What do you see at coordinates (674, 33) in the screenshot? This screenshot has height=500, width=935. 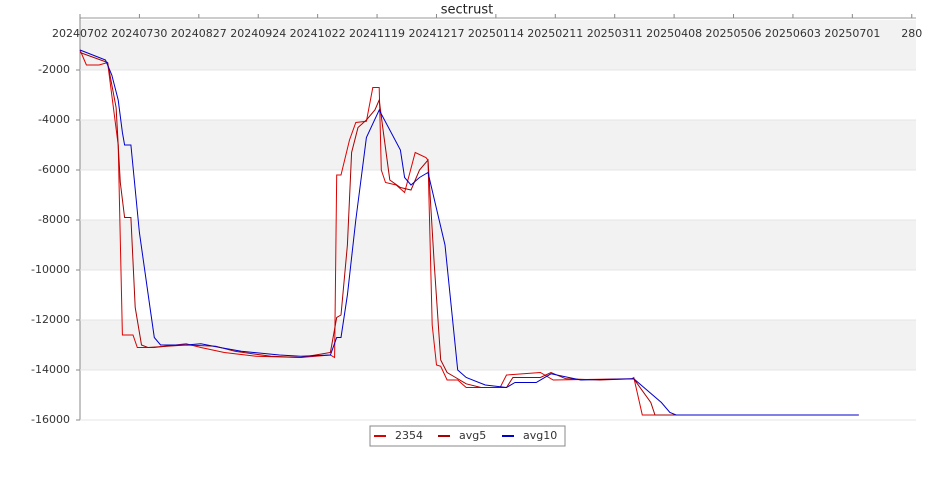 I see `x-tick-label: 20250408` at bounding box center [674, 33].